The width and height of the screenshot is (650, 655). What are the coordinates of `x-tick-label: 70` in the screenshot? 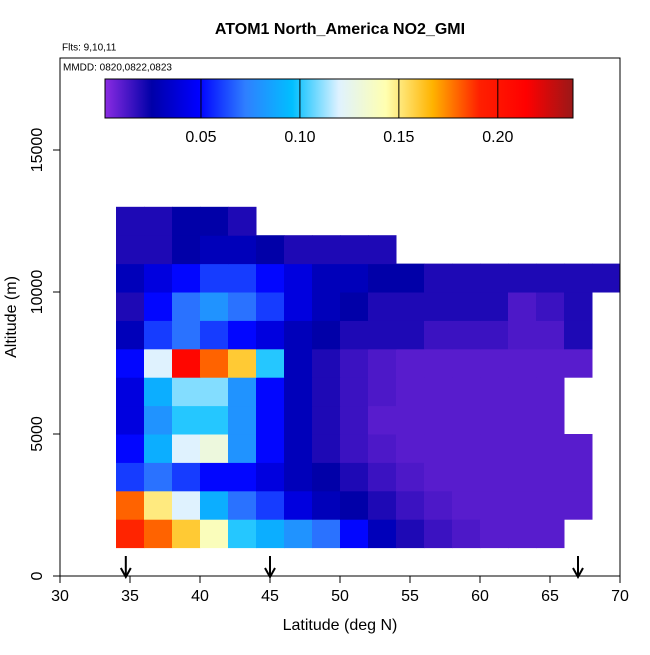 It's located at (620, 596).